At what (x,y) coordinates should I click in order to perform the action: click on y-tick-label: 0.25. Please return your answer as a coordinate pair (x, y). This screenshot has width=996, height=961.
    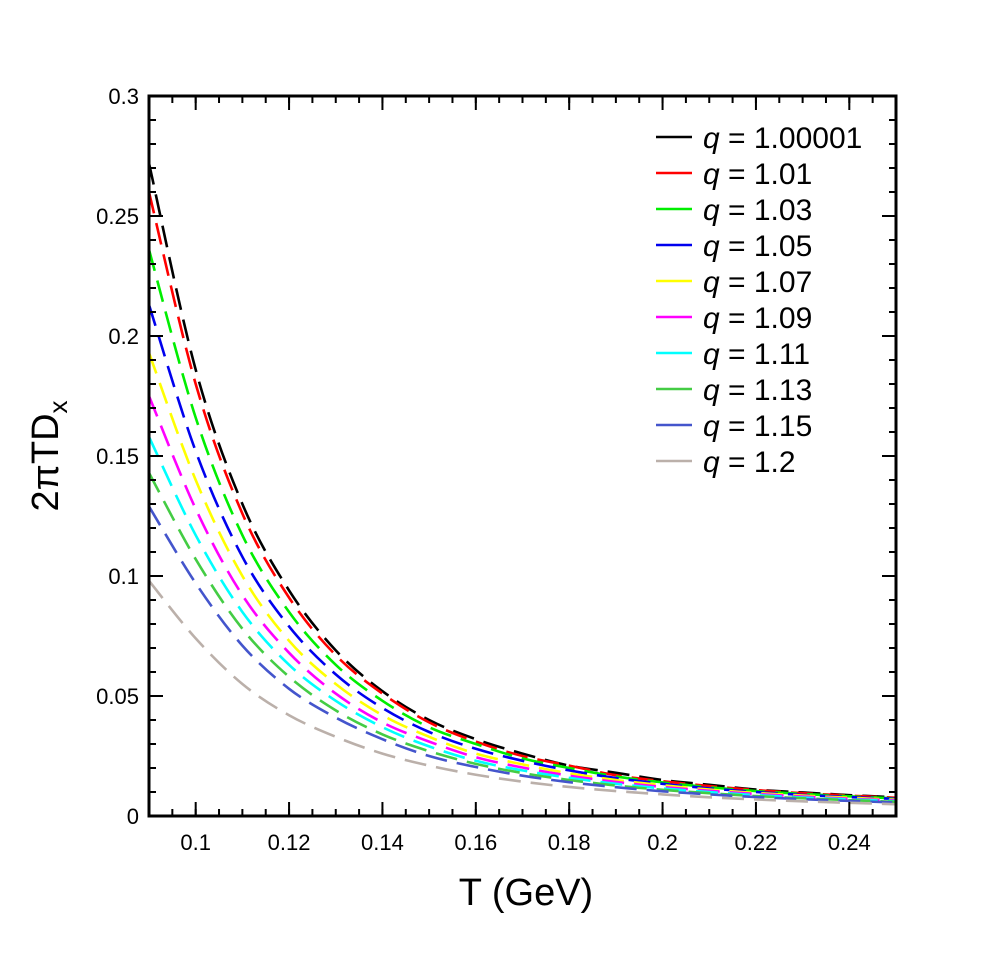
    Looking at the image, I should click on (117, 216).